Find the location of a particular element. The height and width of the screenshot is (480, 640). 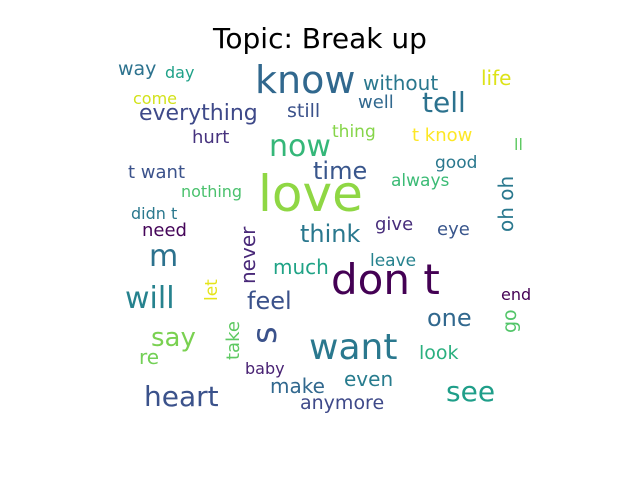

word-day: day is located at coordinates (179, 72).